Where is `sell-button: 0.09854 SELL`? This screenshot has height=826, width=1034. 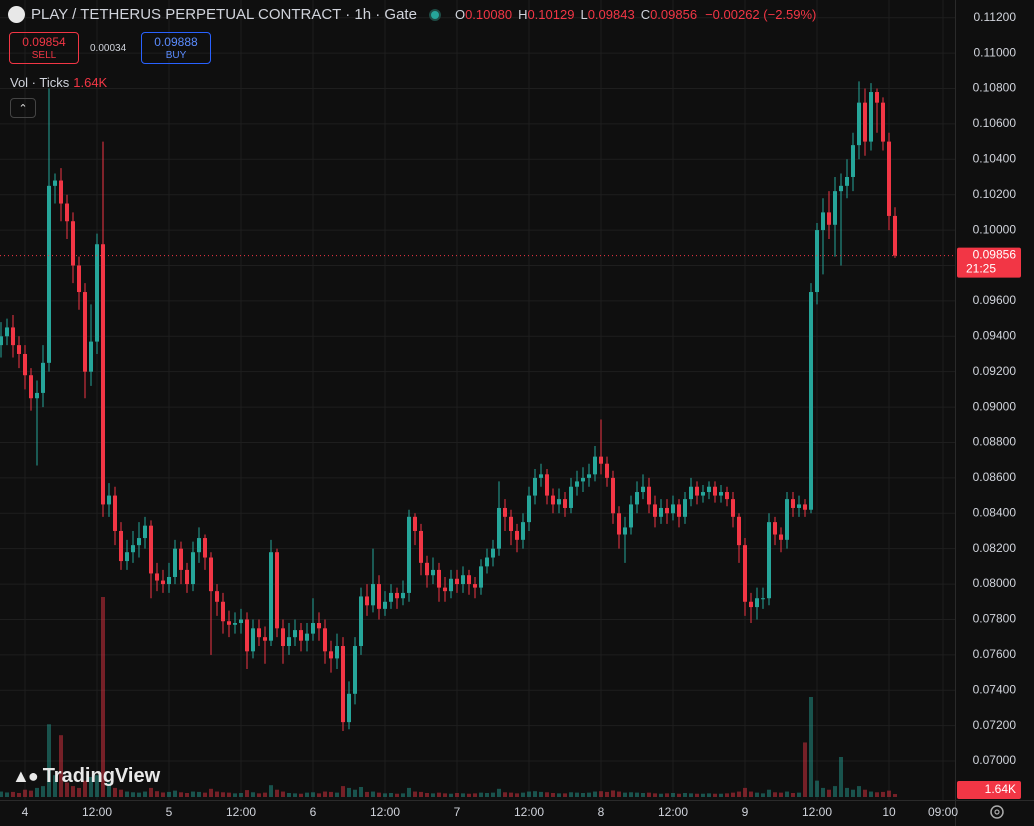 sell-button: 0.09854 SELL is located at coordinates (44, 48).